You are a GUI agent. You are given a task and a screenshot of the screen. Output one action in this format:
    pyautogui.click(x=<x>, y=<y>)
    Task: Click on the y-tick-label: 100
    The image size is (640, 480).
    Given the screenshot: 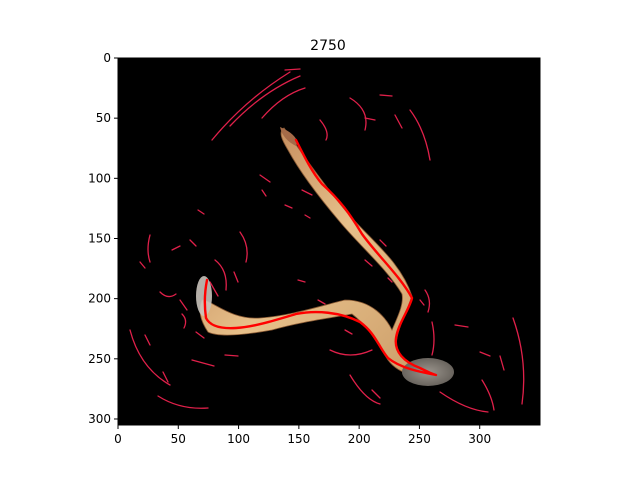 What is the action you would take?
    pyautogui.click(x=99, y=178)
    